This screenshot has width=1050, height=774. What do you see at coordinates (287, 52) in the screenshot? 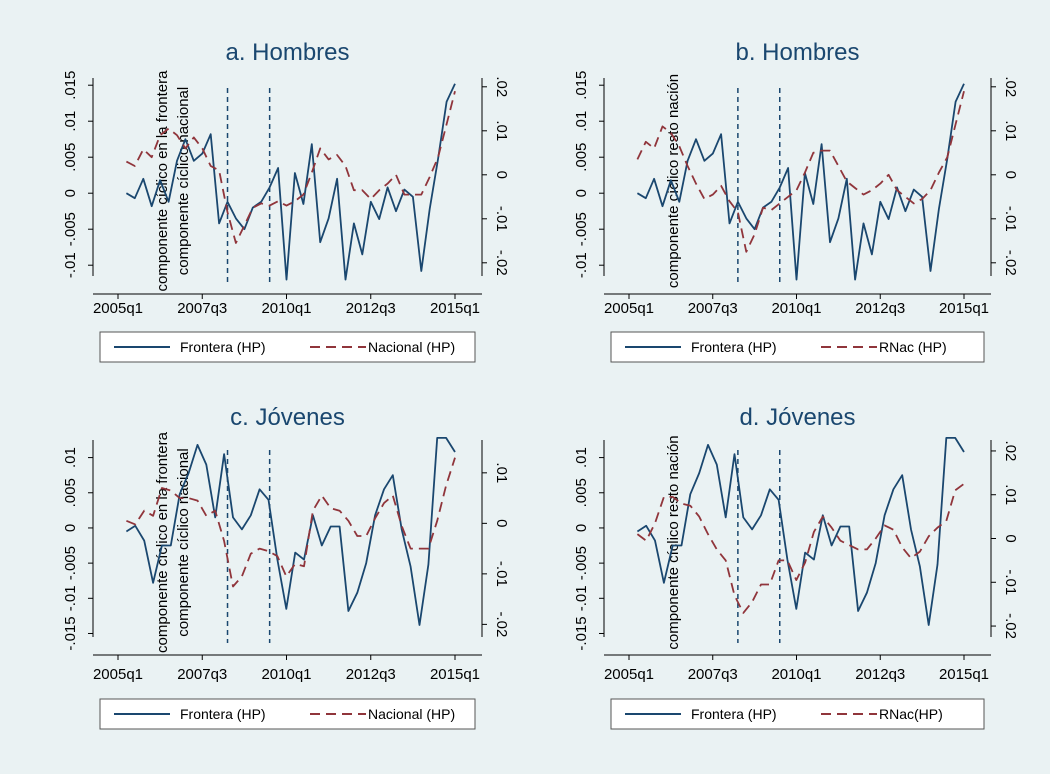
I see `chart-title: a. Hombres` at bounding box center [287, 52].